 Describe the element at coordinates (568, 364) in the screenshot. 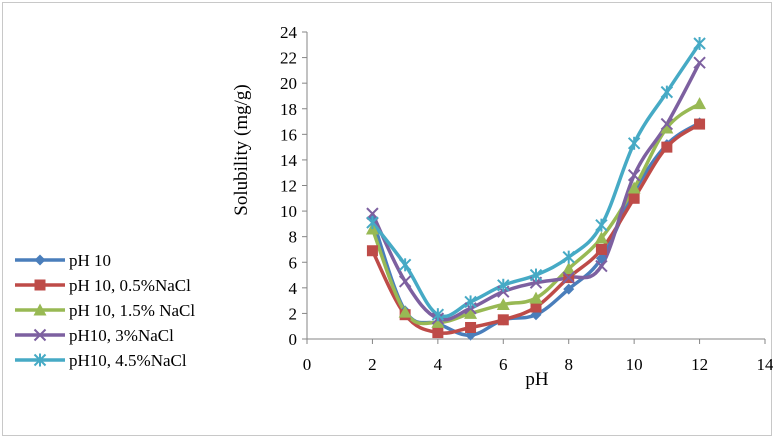

I see `x-tick-label: 8` at that location.